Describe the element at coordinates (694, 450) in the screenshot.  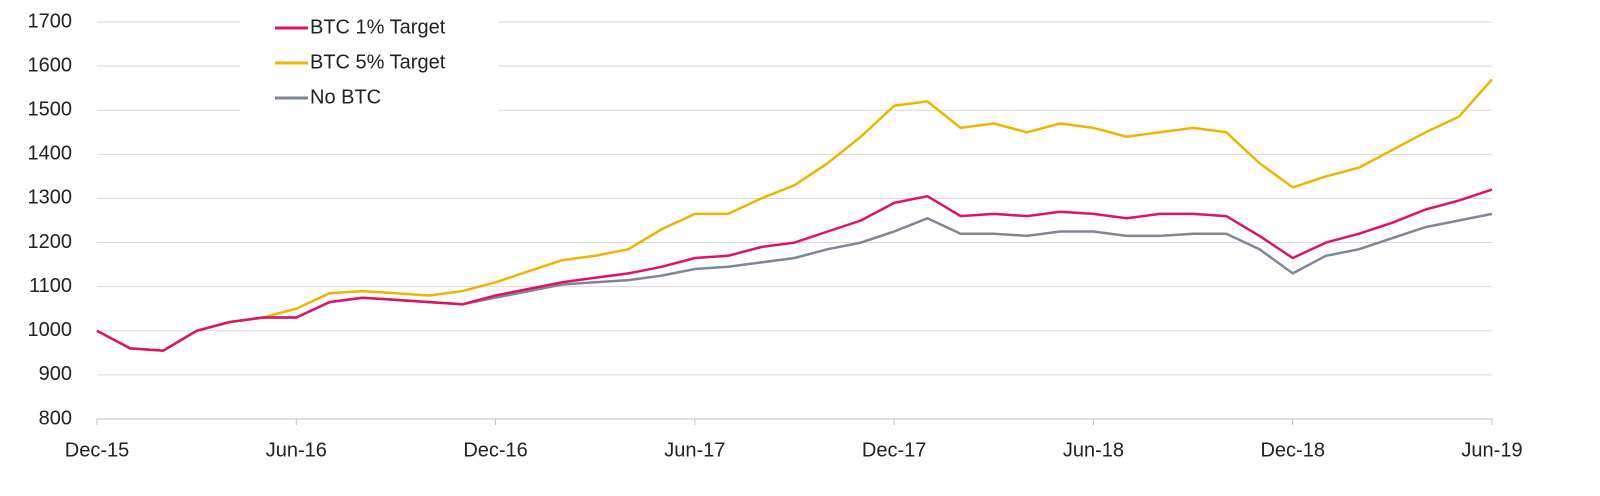
I see `x-tick-label: Jun-17` at that location.